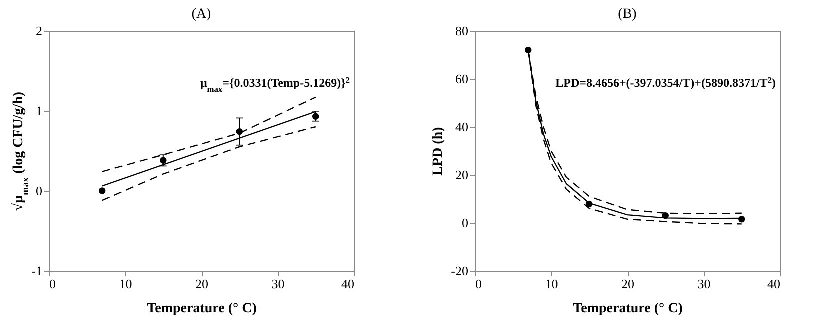 Image resolution: width=827 pixels, height=321 pixels. What do you see at coordinates (462, 79) in the screenshot?
I see `y-tick-label: 60` at bounding box center [462, 79].